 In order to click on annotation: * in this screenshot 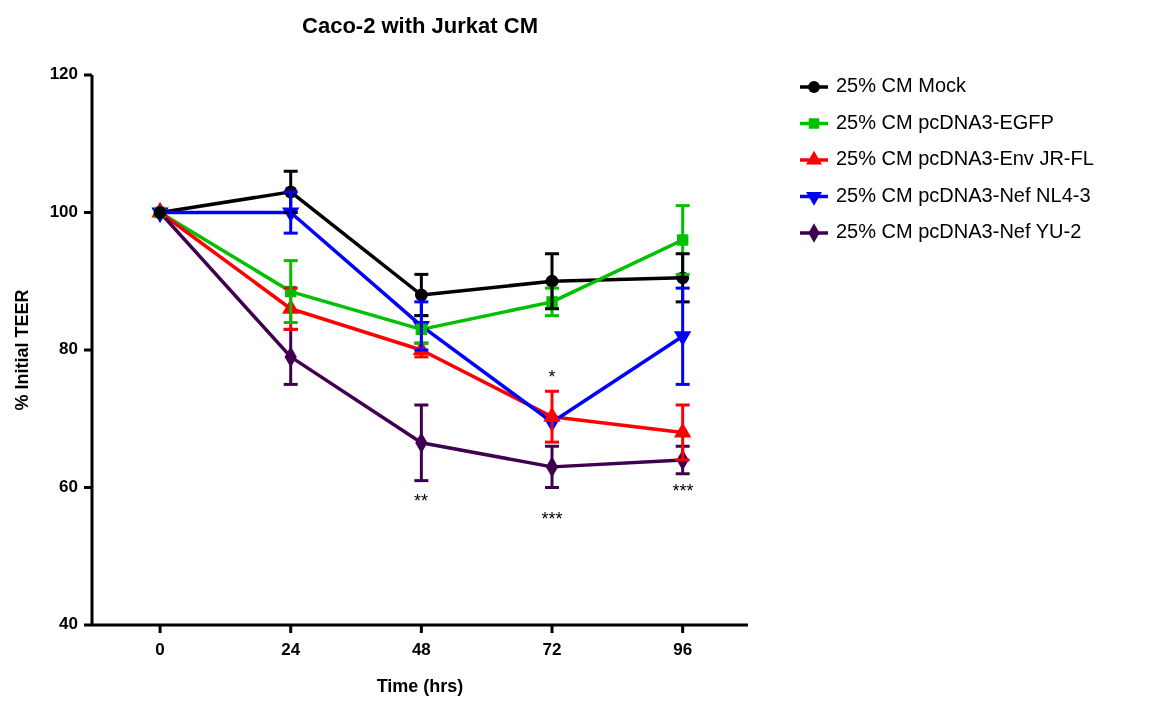, I will do `click(552, 376)`.